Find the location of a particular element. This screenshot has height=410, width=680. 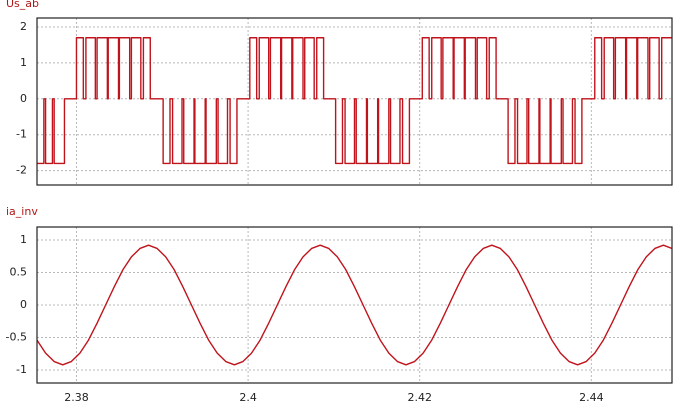

chart-title: Us_ab is located at coordinates (22, 5).